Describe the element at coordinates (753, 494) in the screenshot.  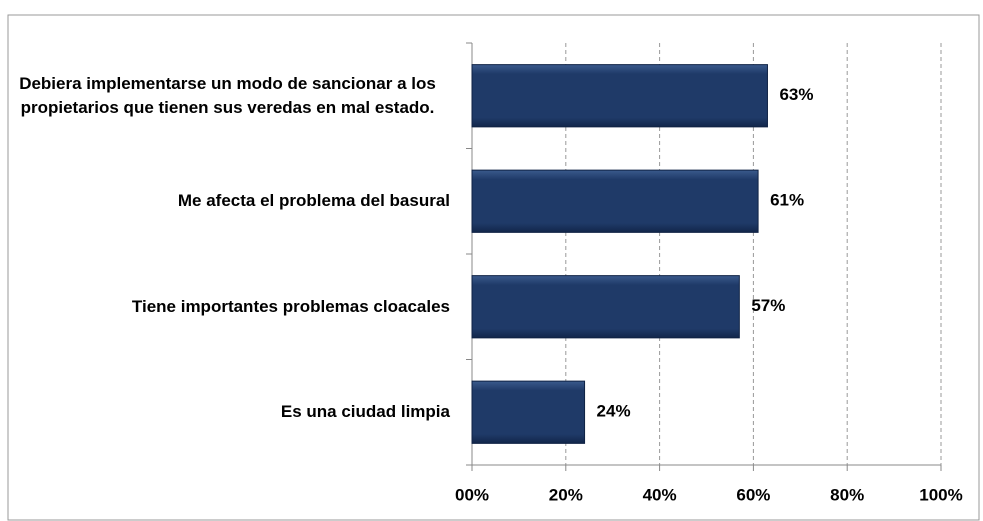
I see `x-tick-label: 60%` at that location.